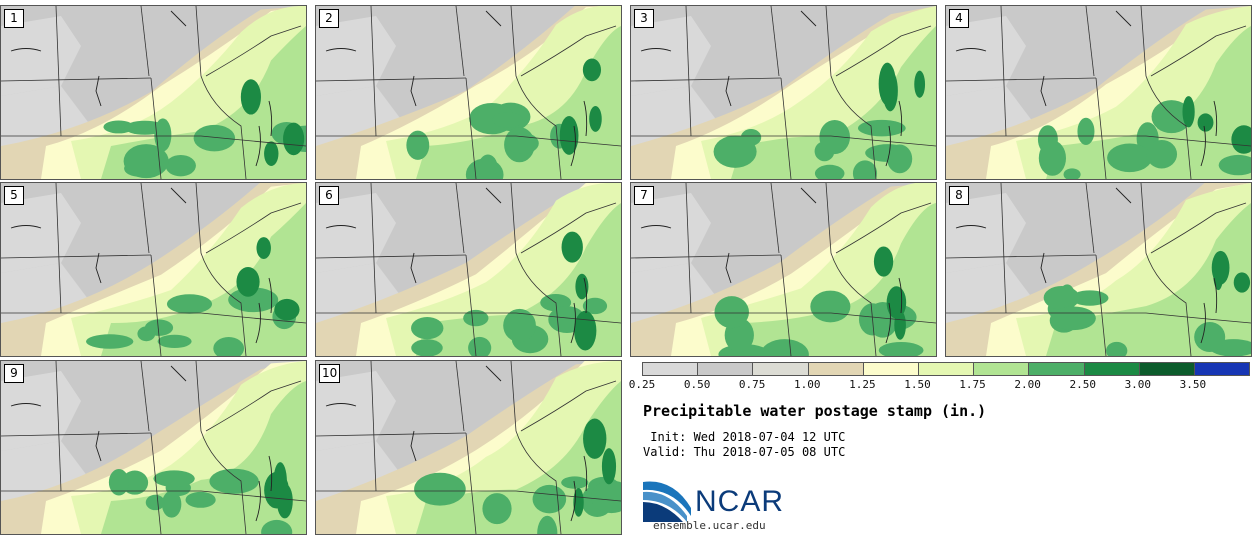  What do you see at coordinates (329, 18) in the screenshot?
I see `panel-number-label: 2` at bounding box center [329, 18].